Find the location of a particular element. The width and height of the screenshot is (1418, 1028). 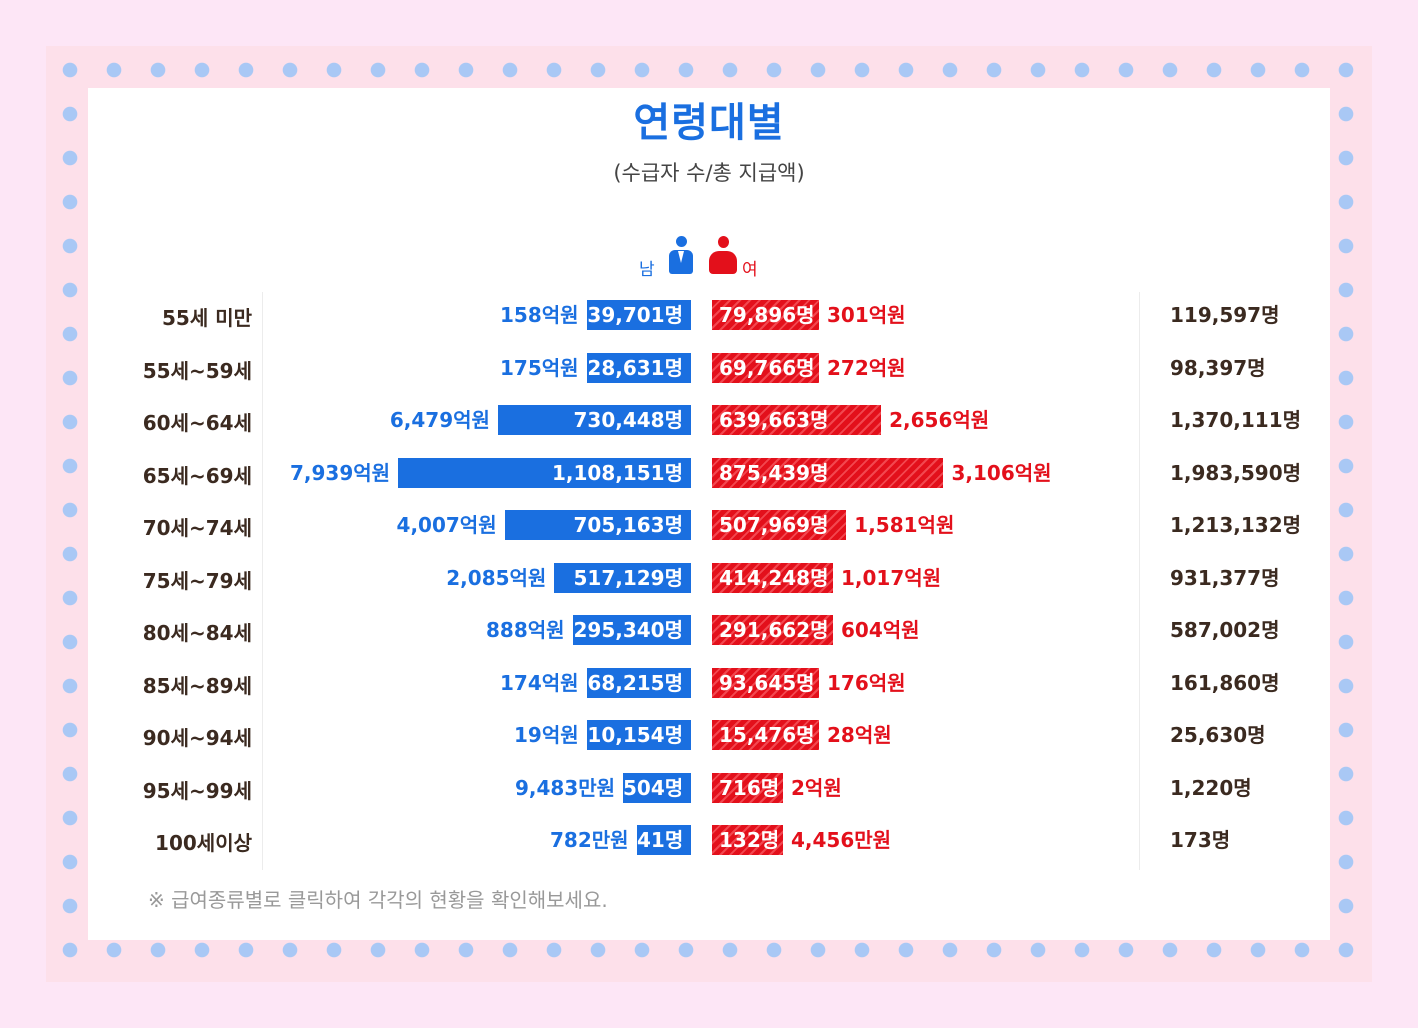

age-group-label: 70세~74세 is located at coordinates (197, 528).